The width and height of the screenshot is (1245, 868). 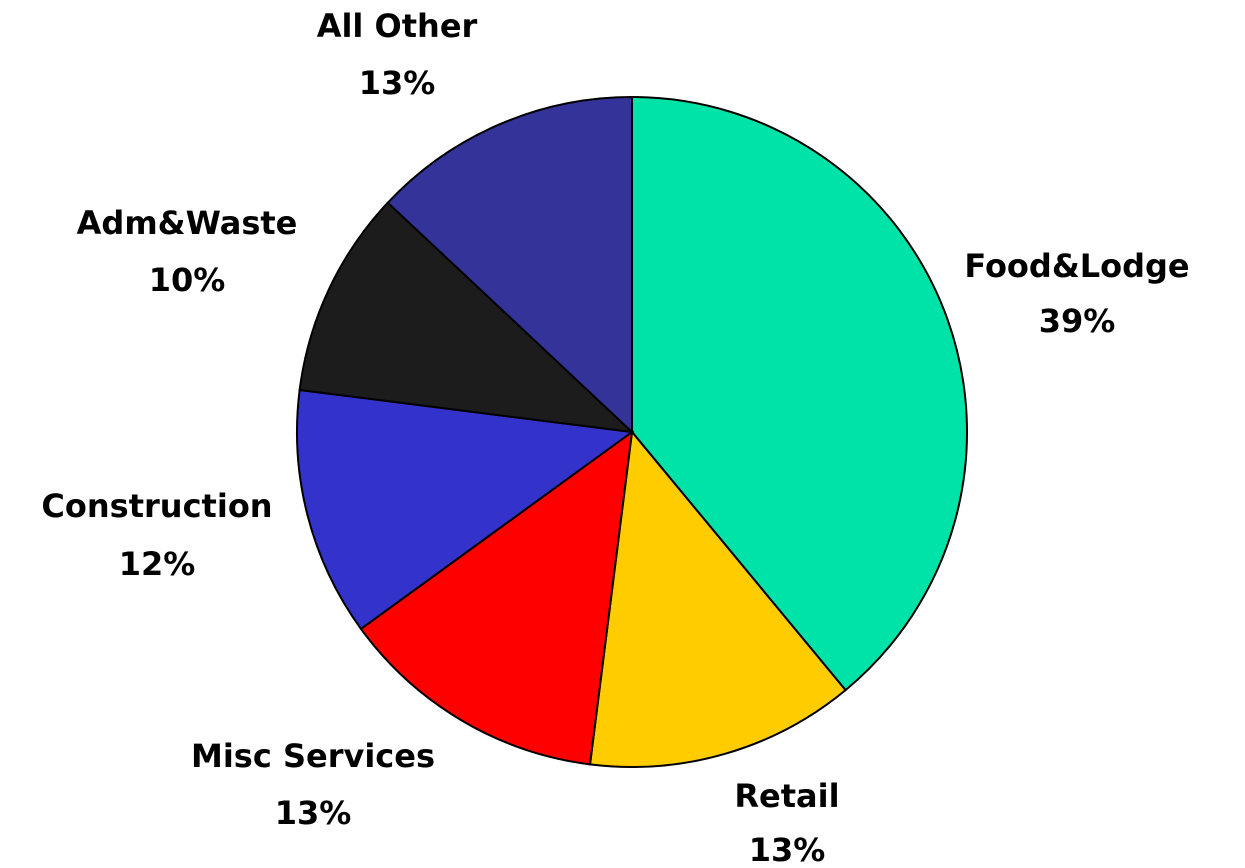 I want to click on slice-label: Adm&Waste, so click(x=187, y=223).